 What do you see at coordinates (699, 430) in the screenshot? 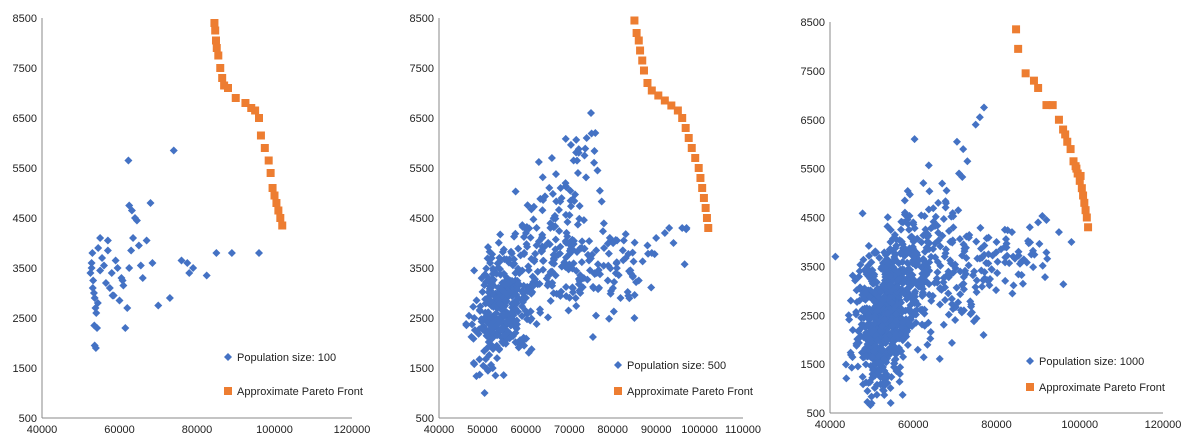
I see `x-tick-label: 100000` at bounding box center [699, 430].